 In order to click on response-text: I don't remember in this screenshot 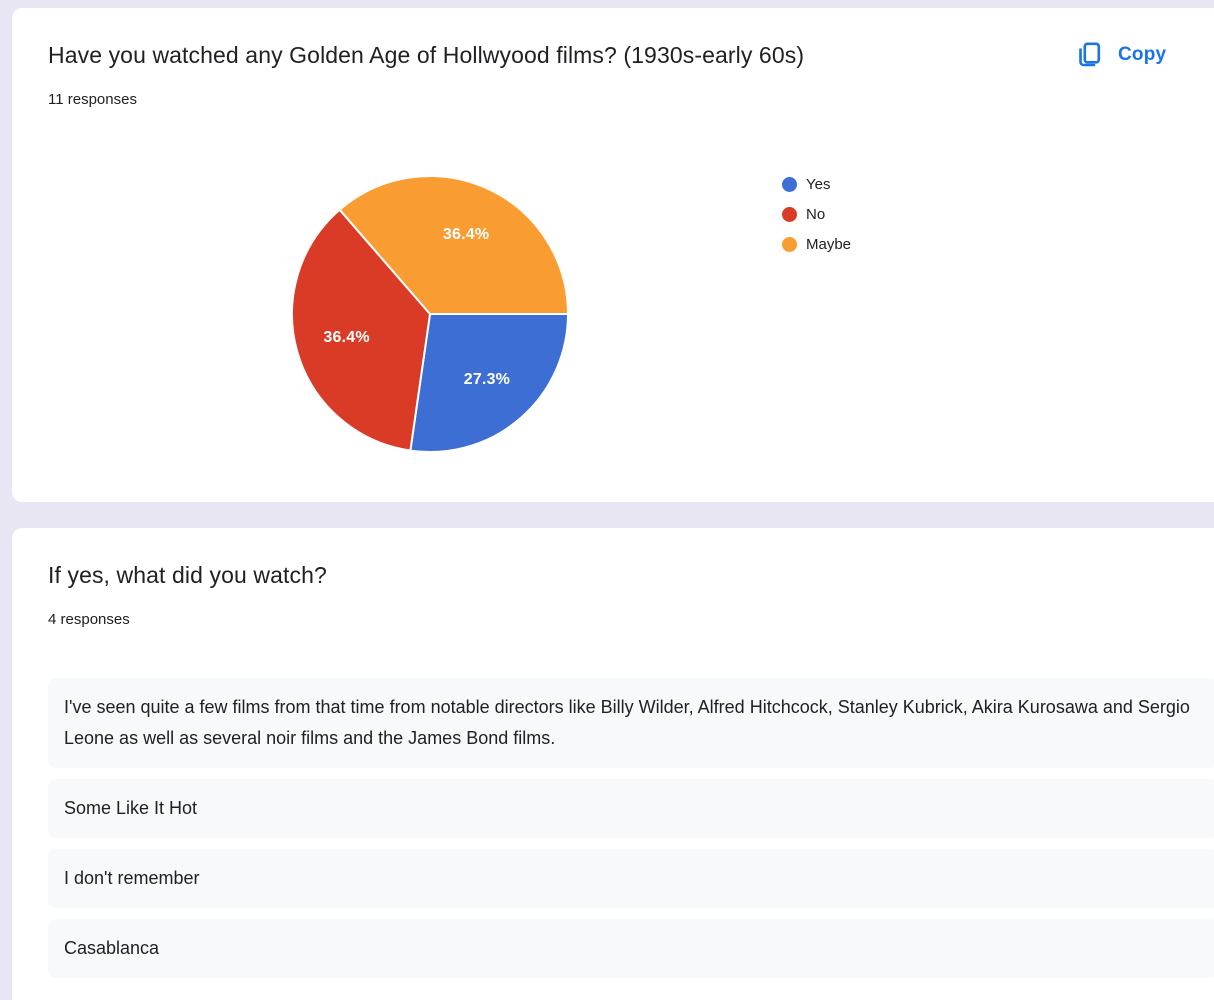, I will do `click(132, 878)`.